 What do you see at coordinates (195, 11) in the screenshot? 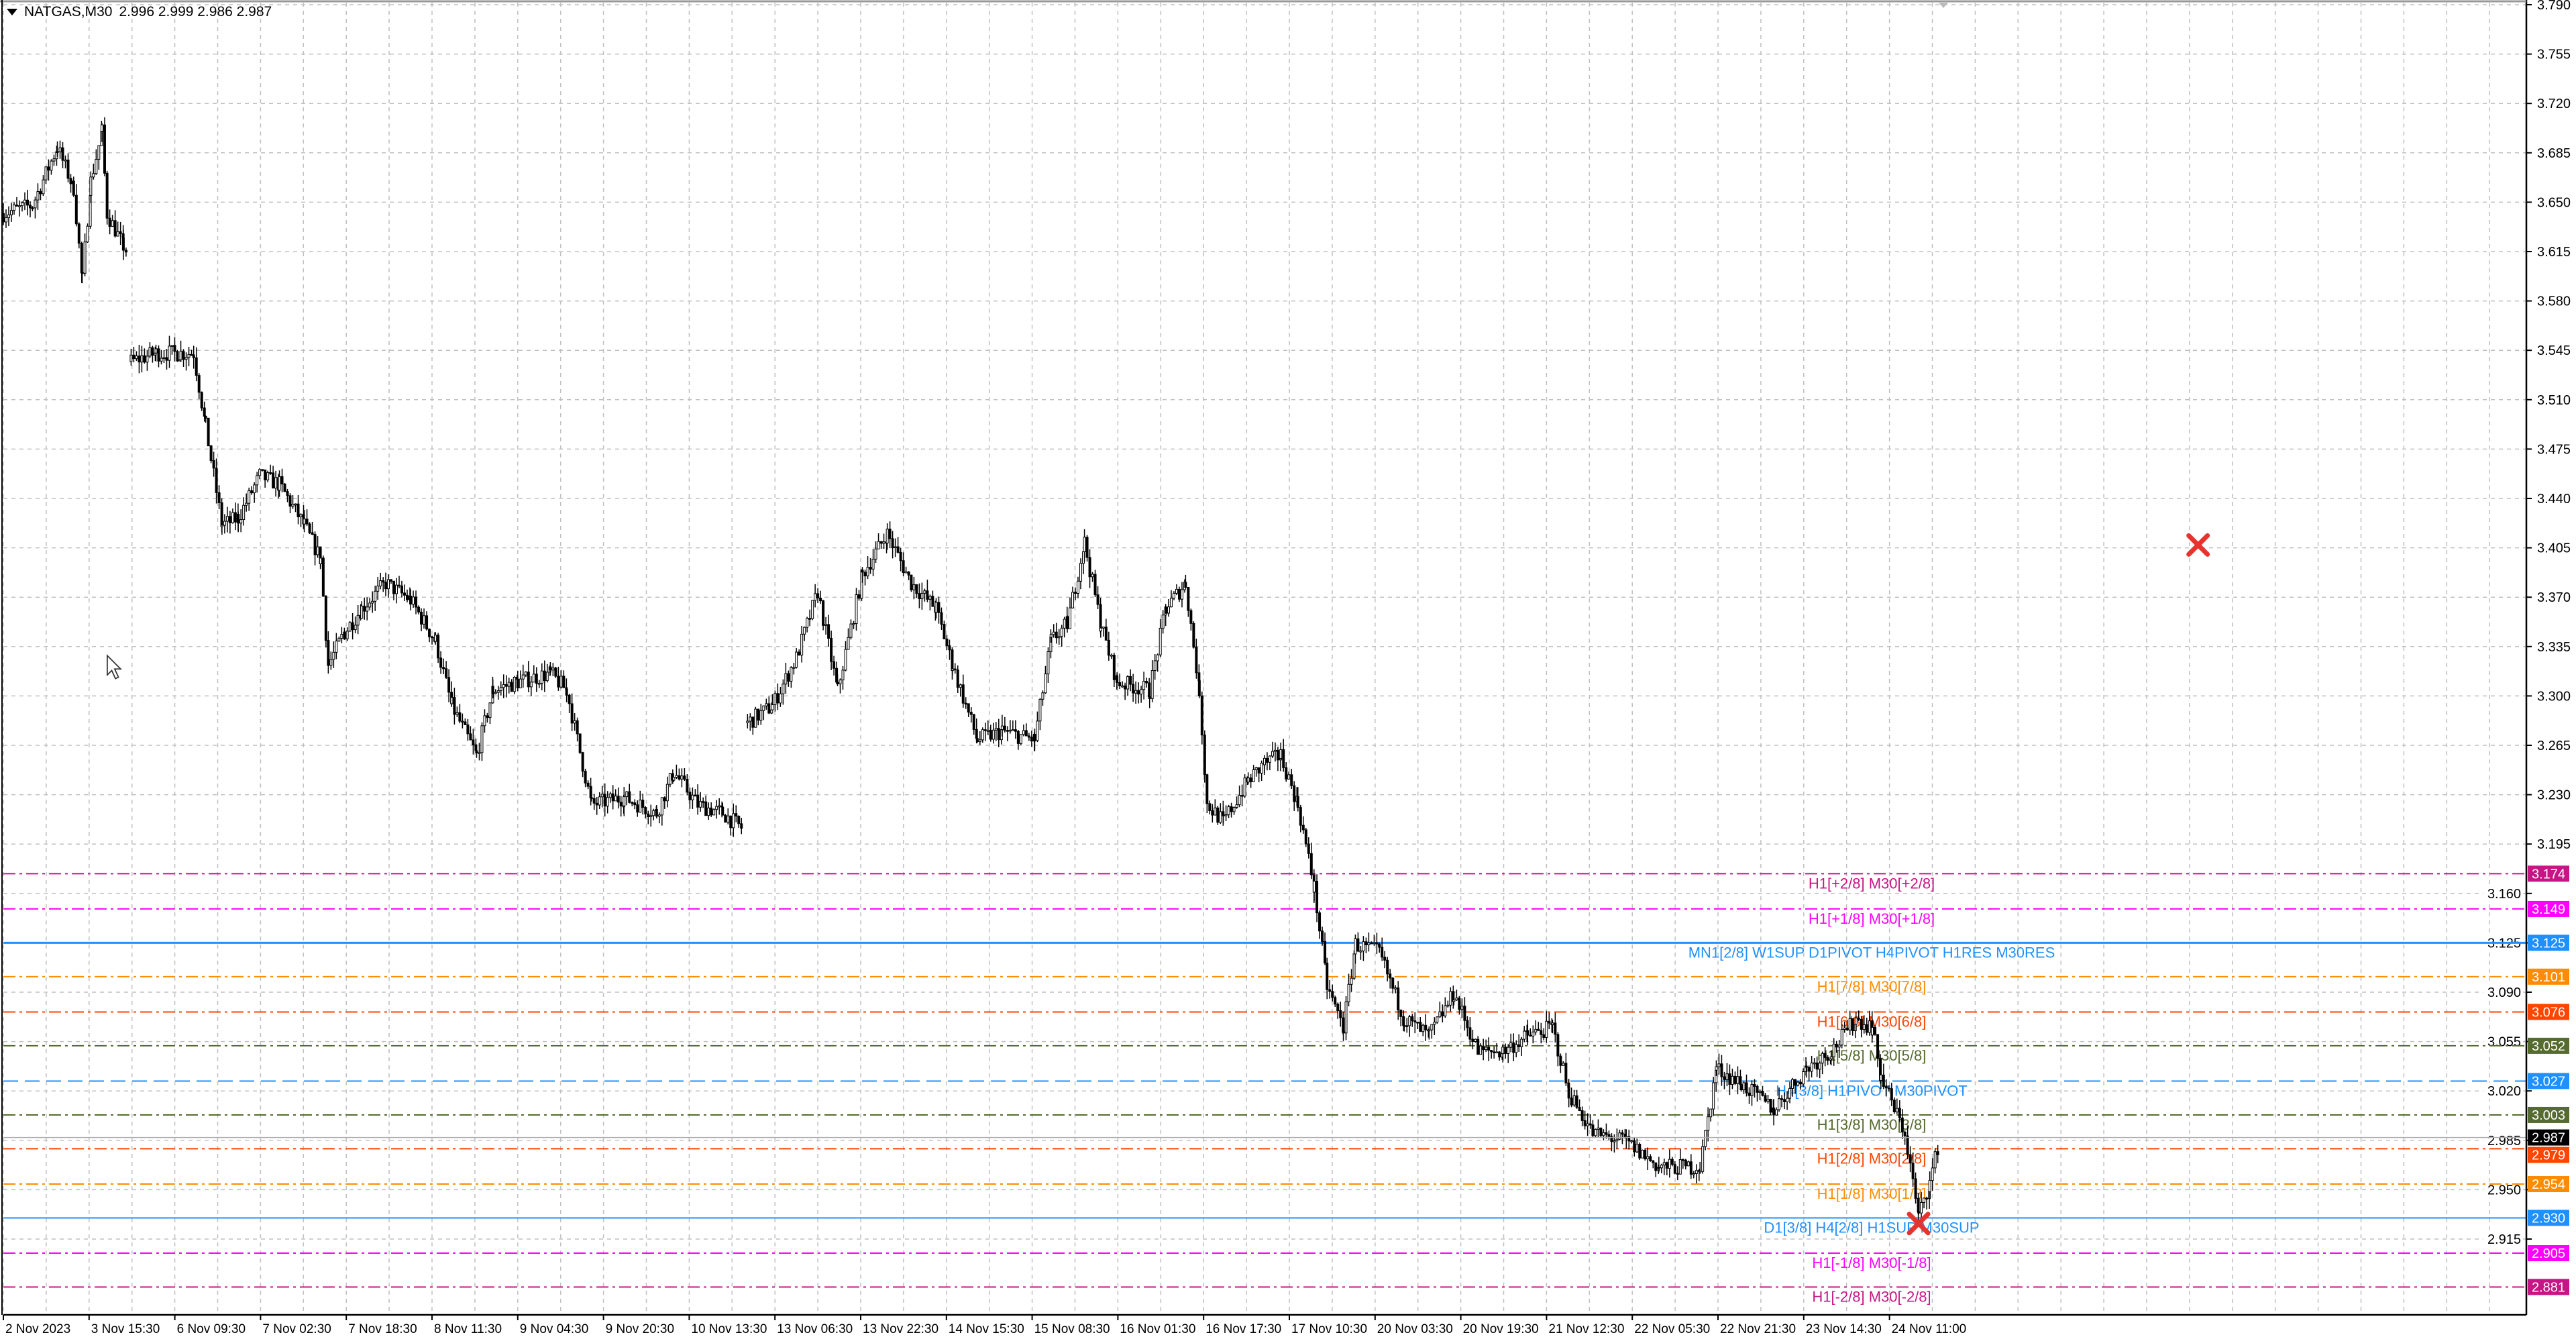
I see `ohlc-values: 2.996 2.999 2.986 2.987` at bounding box center [195, 11].